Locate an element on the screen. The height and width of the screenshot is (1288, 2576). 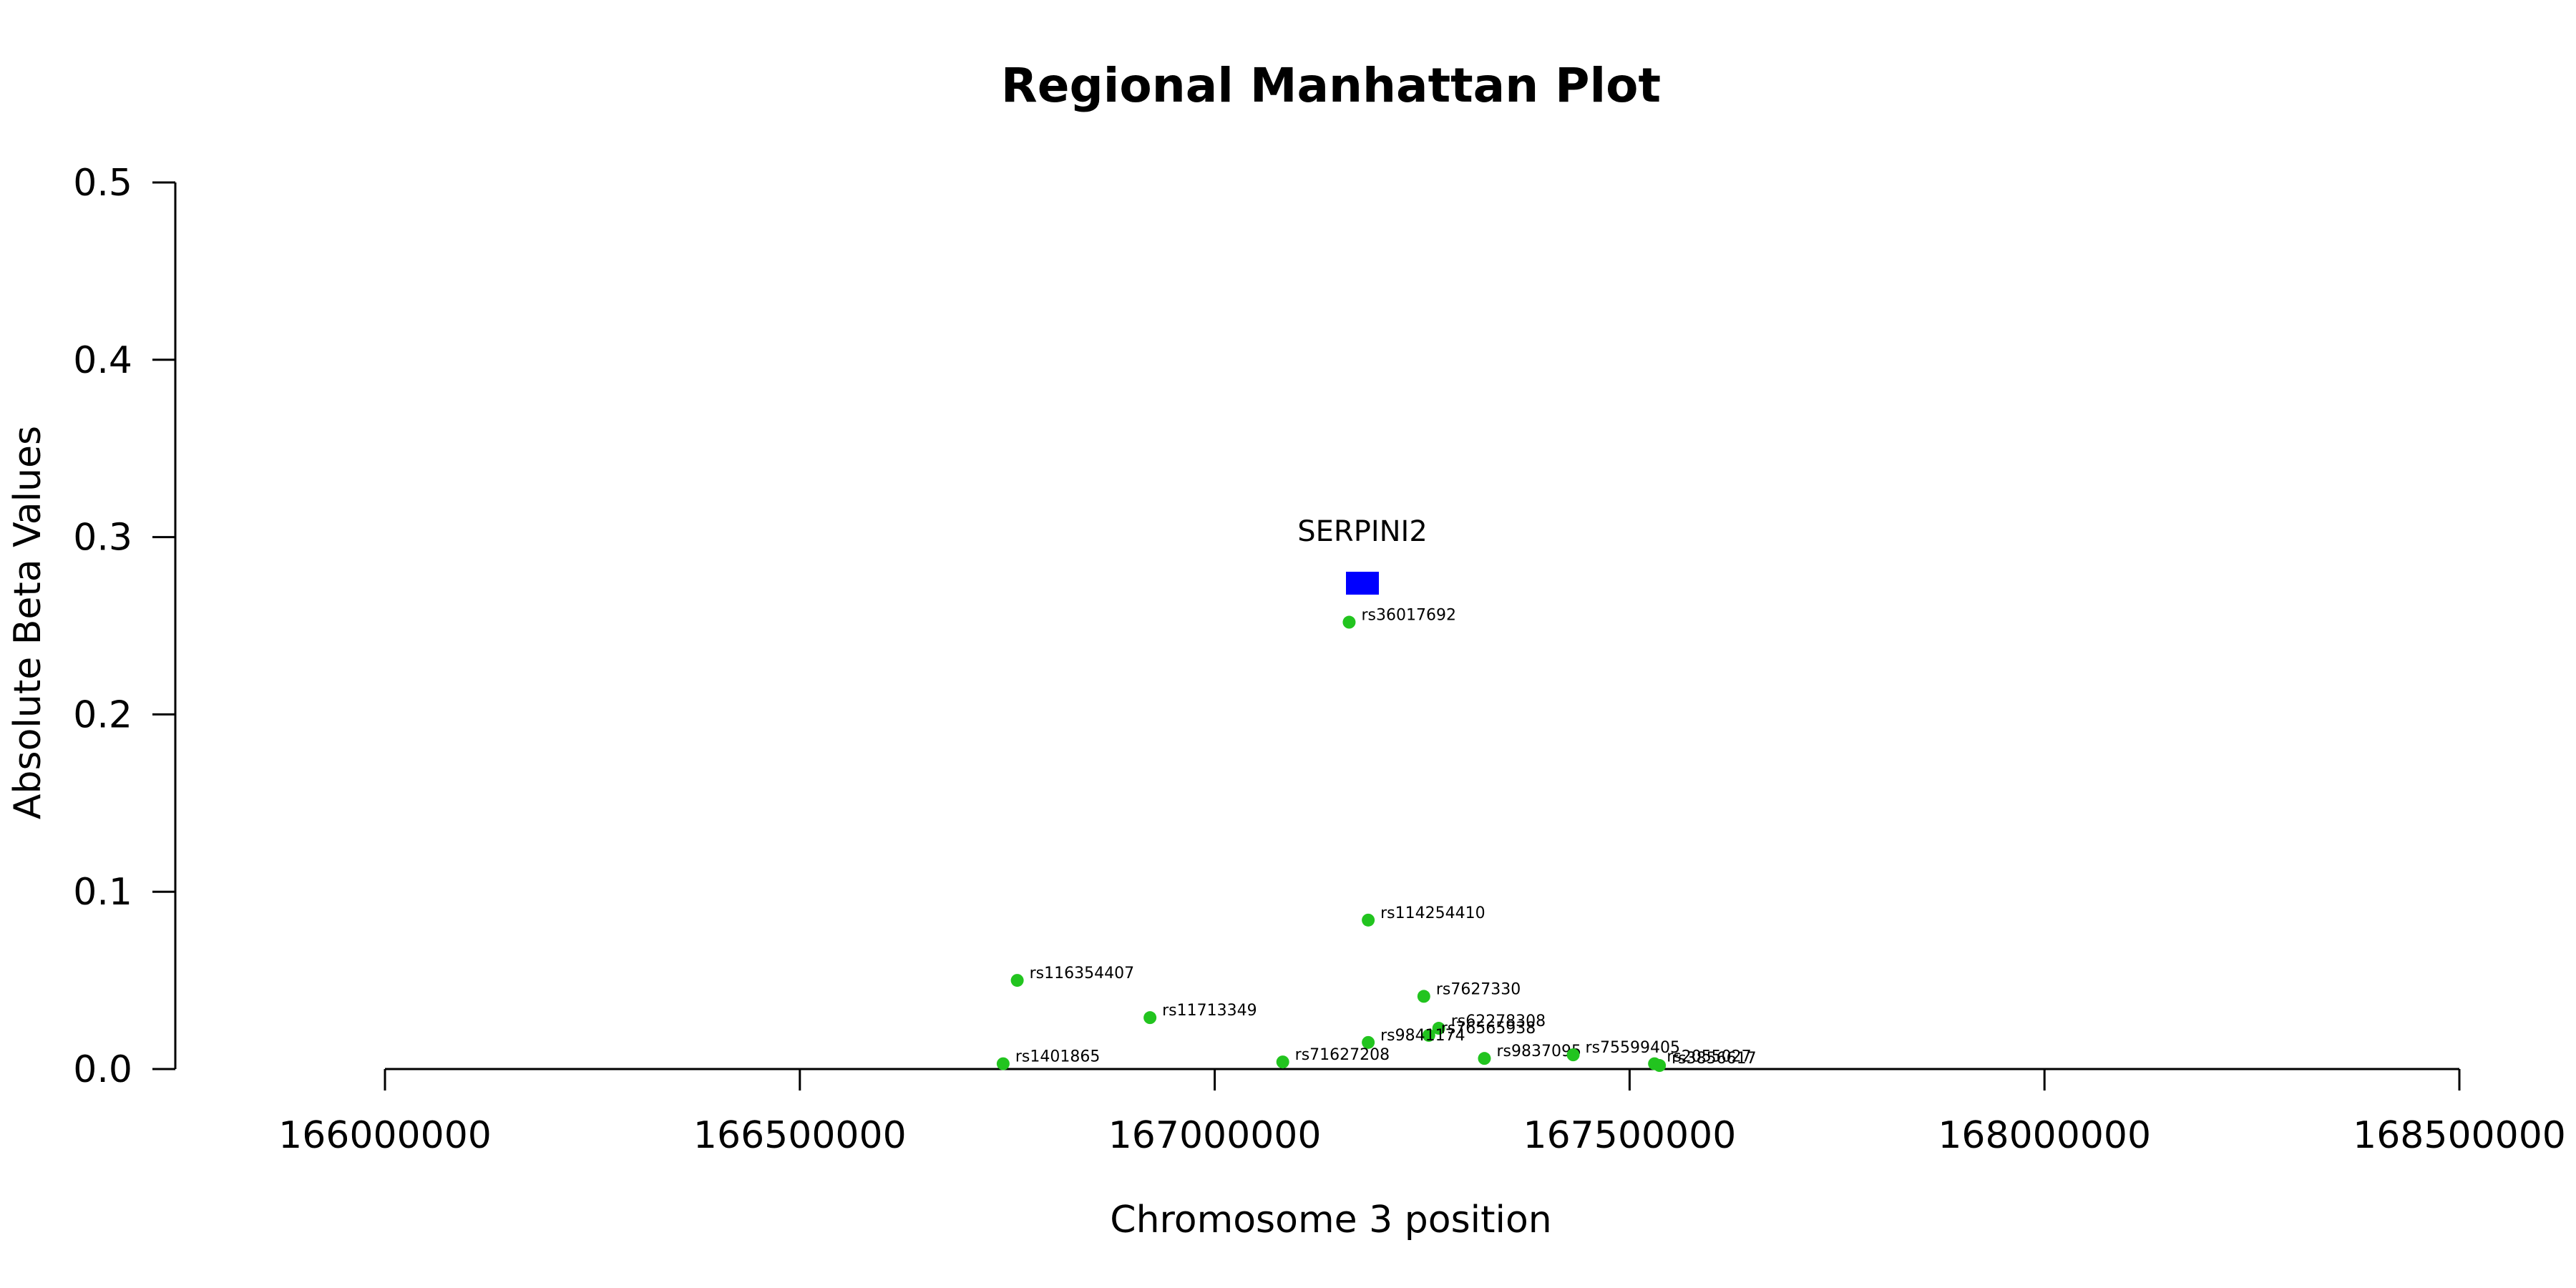
snp-label: rs71627208 is located at coordinates (1342, 1055).